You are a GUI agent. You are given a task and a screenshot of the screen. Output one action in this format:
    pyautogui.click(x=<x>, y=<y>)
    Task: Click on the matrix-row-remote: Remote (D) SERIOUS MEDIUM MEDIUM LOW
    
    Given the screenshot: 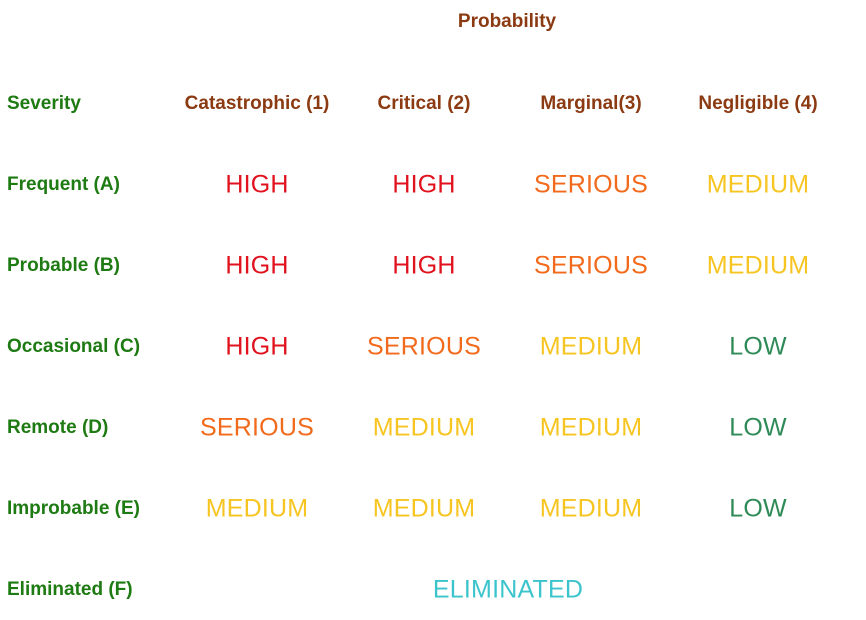 What is the action you would take?
    pyautogui.click(x=433, y=428)
    